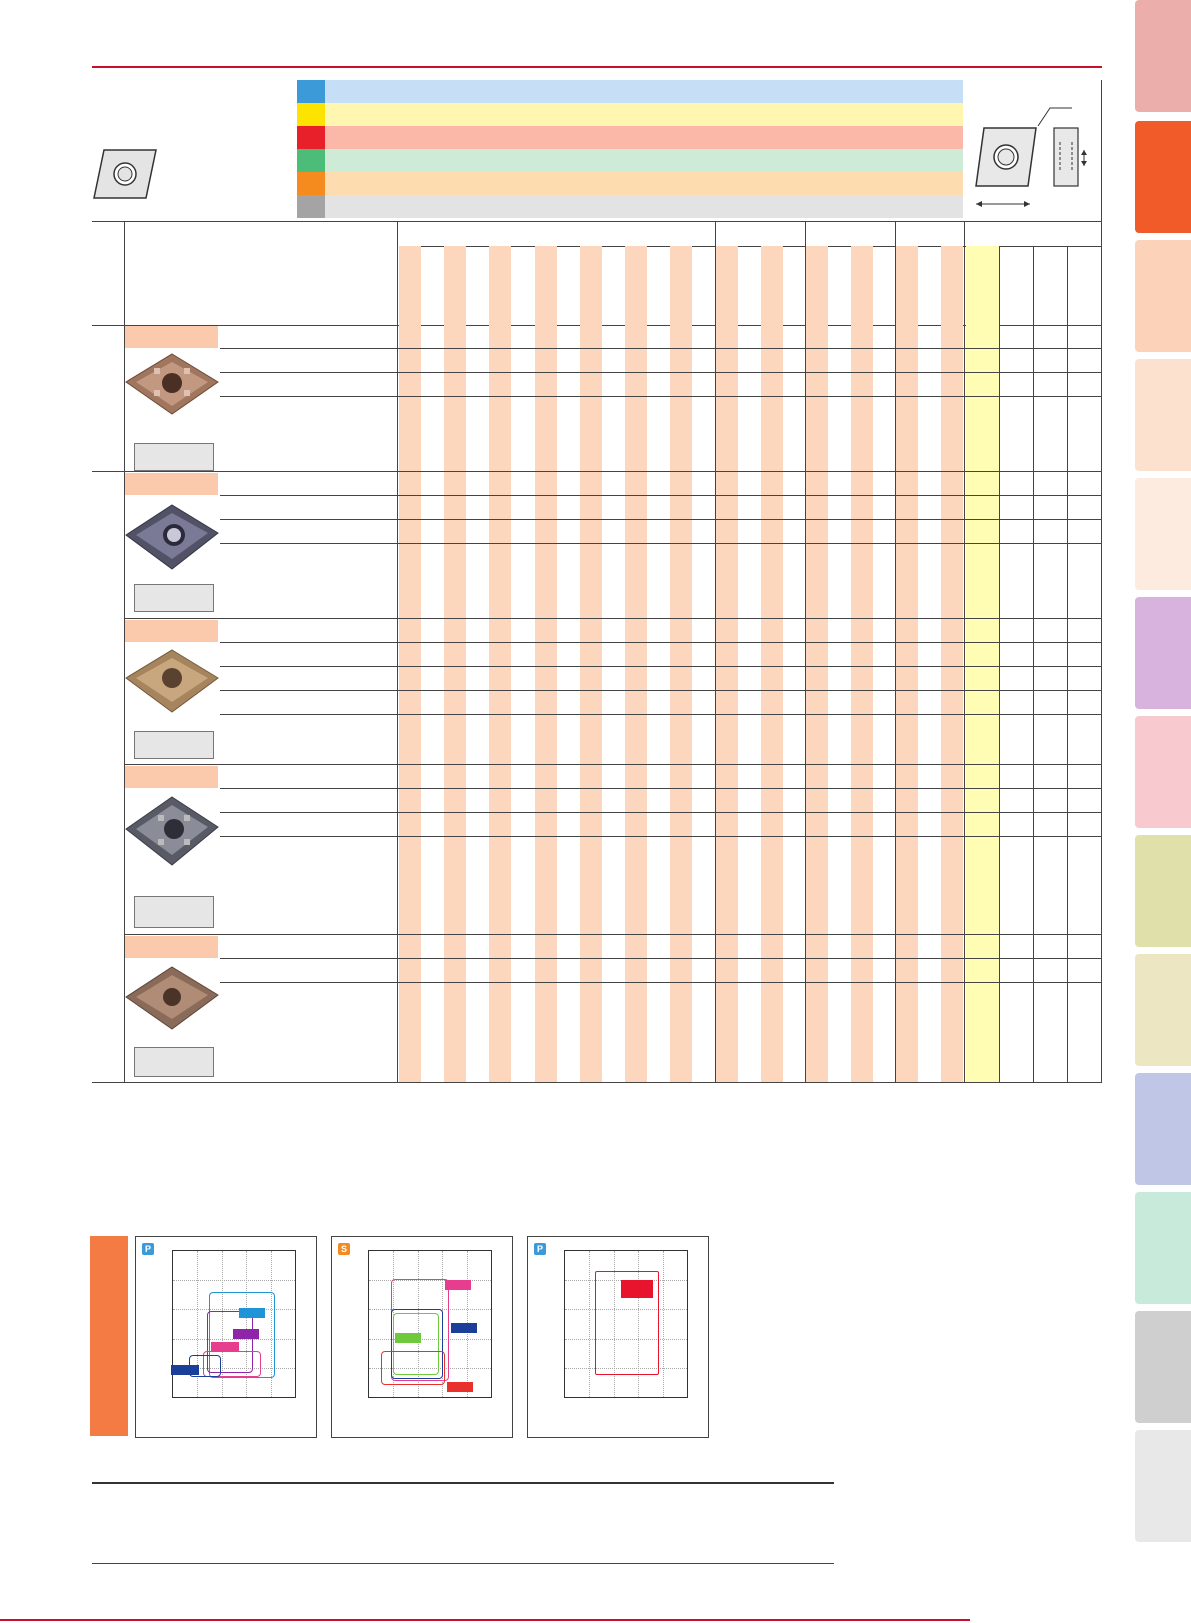  Describe the element at coordinates (982, 664) in the screenshot. I see `dimension-highlight-column` at that location.